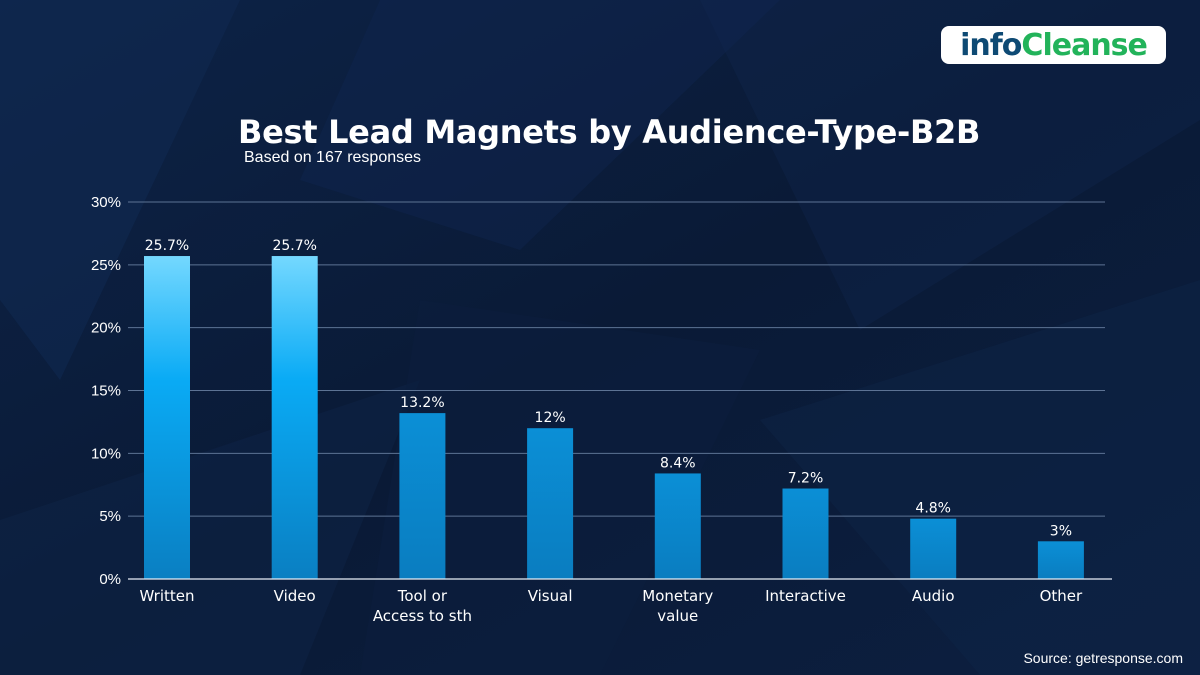 The image size is (1200, 675). What do you see at coordinates (110, 516) in the screenshot?
I see `y-tick-label: 5%` at bounding box center [110, 516].